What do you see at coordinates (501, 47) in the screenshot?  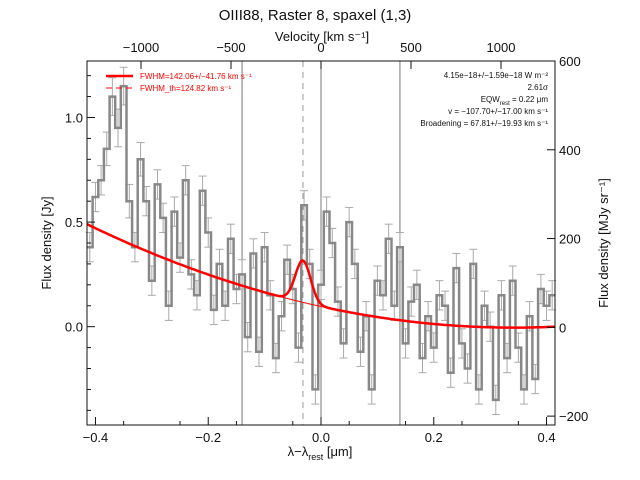 I see `top-tick-label: 1000` at bounding box center [501, 47].